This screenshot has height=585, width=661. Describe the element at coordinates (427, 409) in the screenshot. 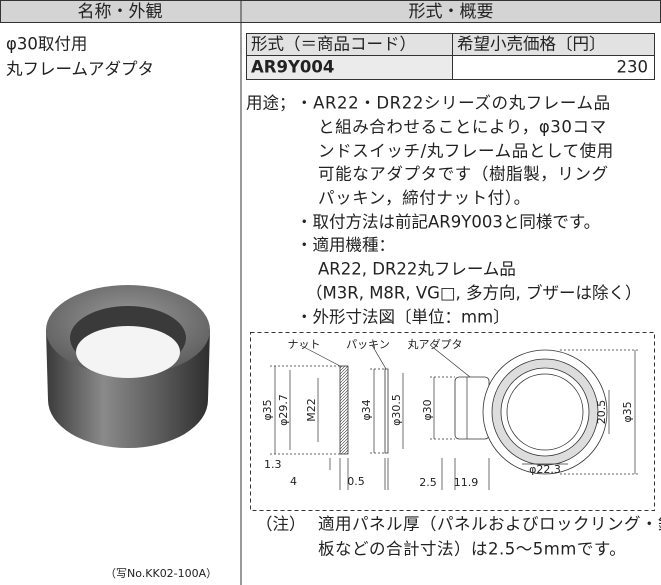

I see `dimension: φ30` at that location.